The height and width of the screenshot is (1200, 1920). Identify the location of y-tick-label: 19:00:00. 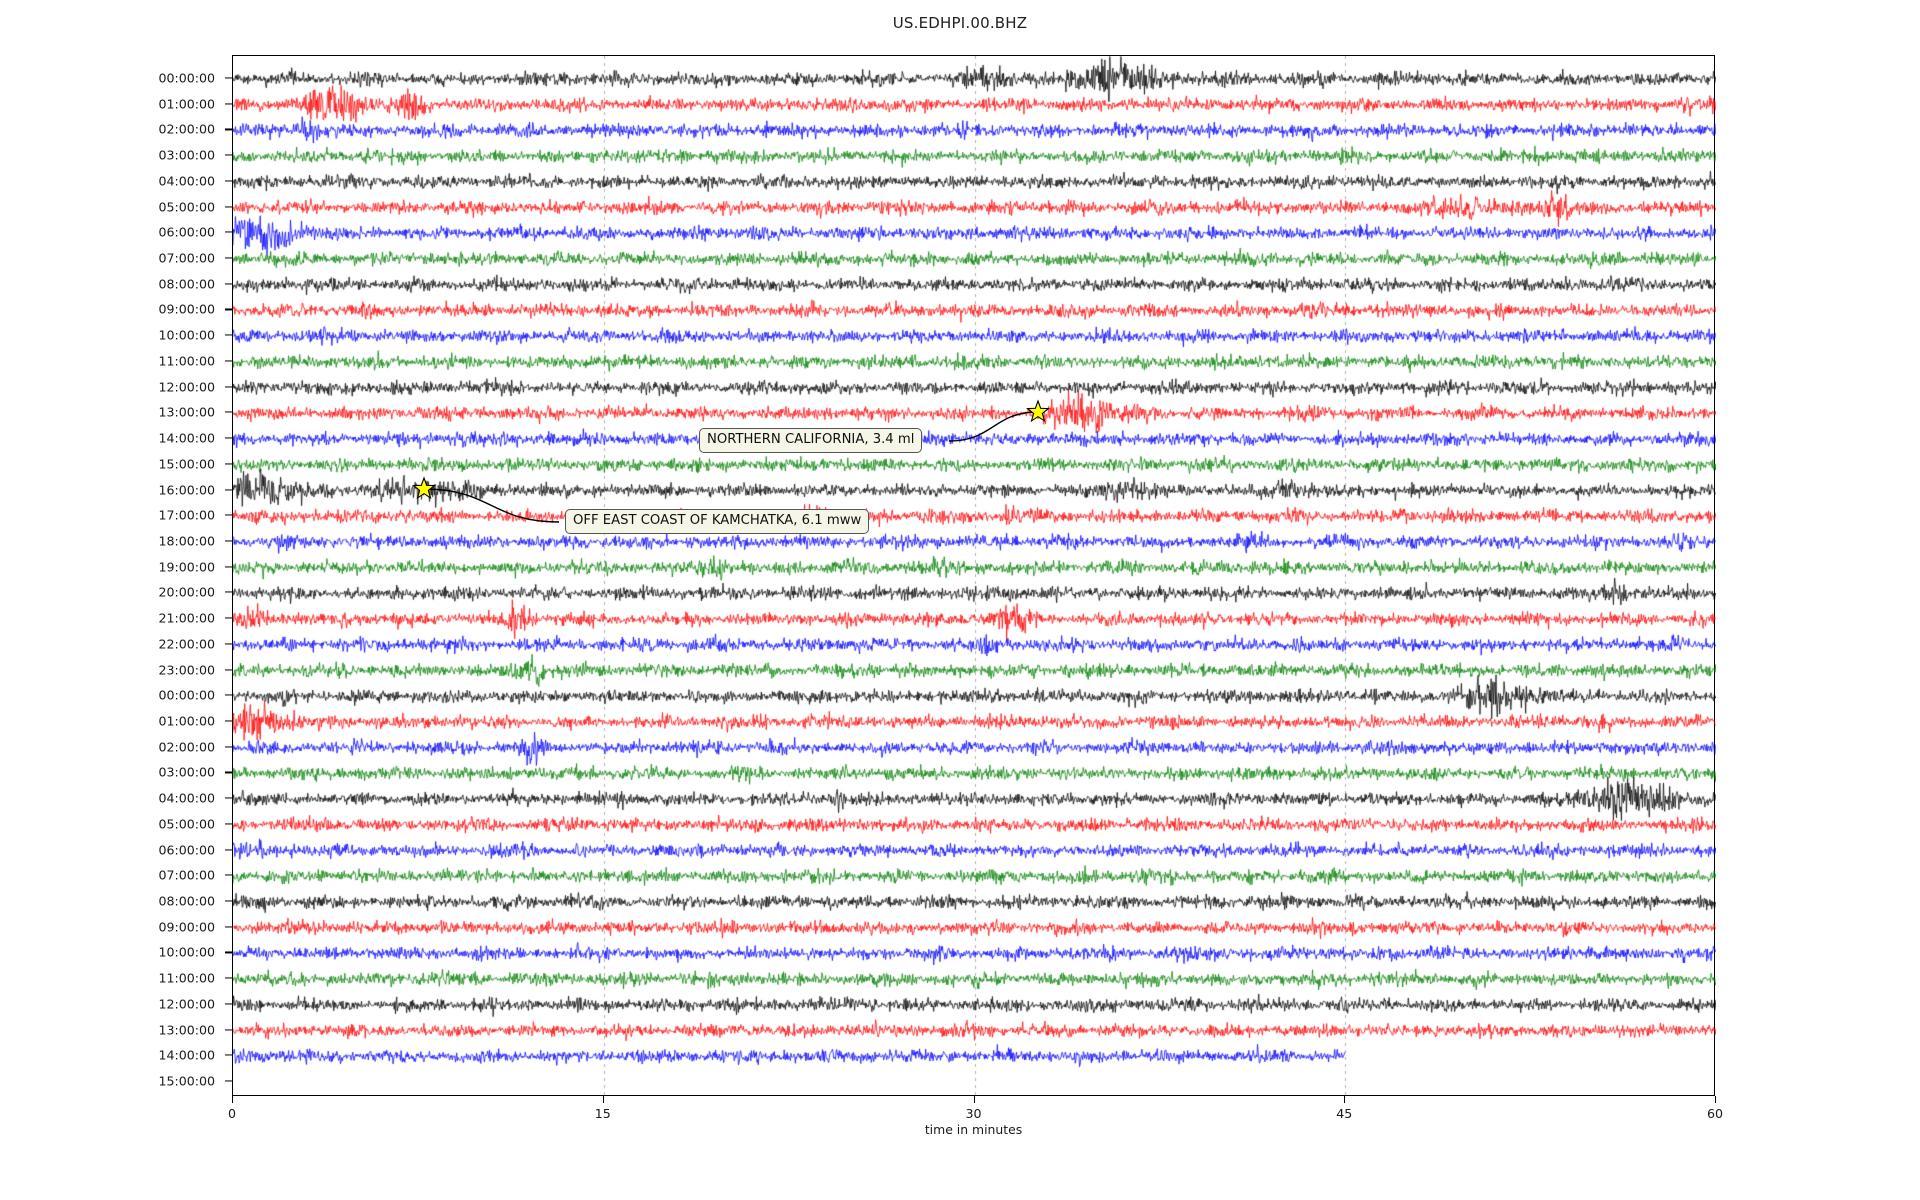
(186, 567).